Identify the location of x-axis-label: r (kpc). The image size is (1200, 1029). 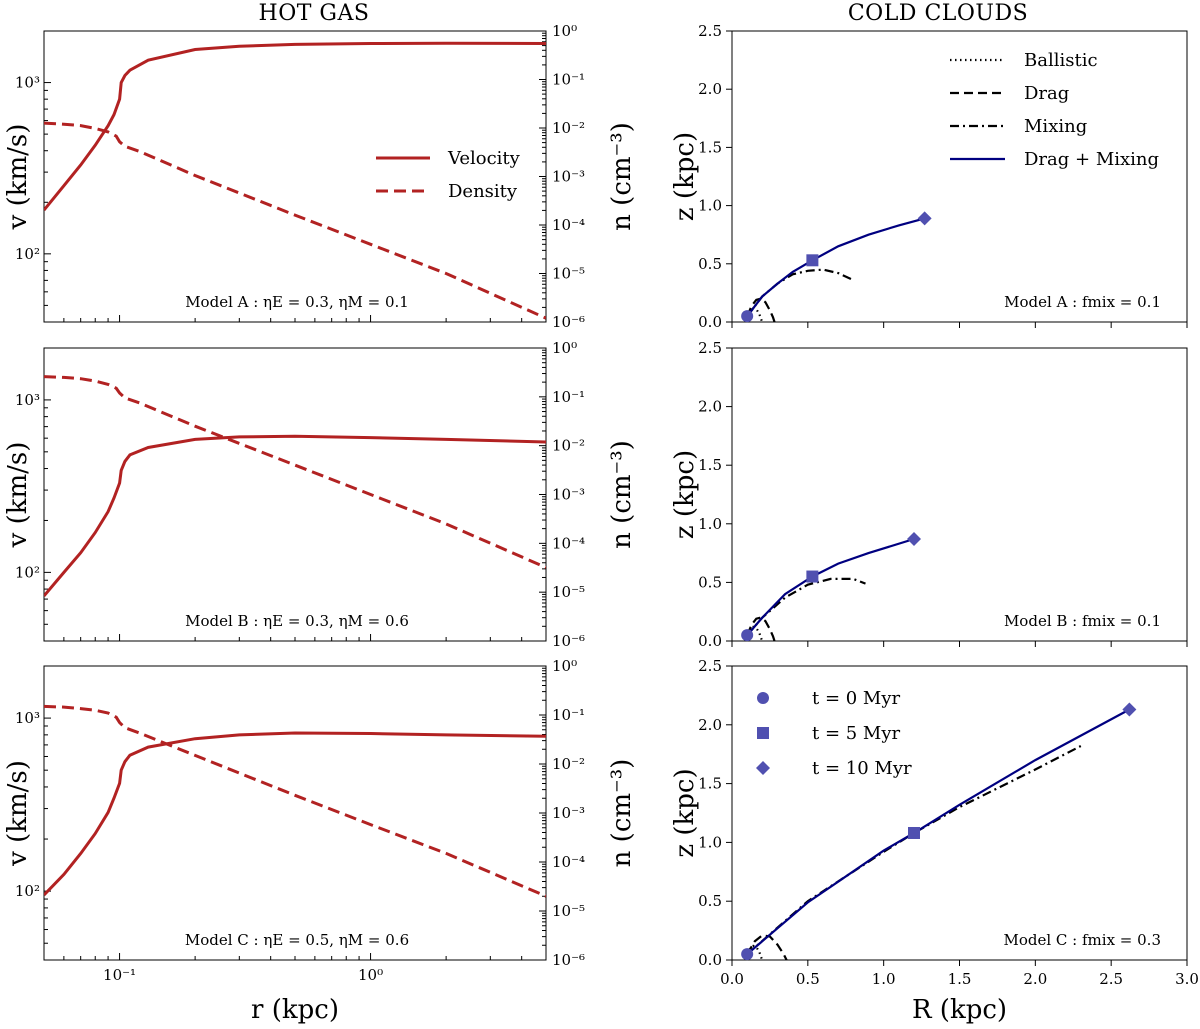
(295, 1010).